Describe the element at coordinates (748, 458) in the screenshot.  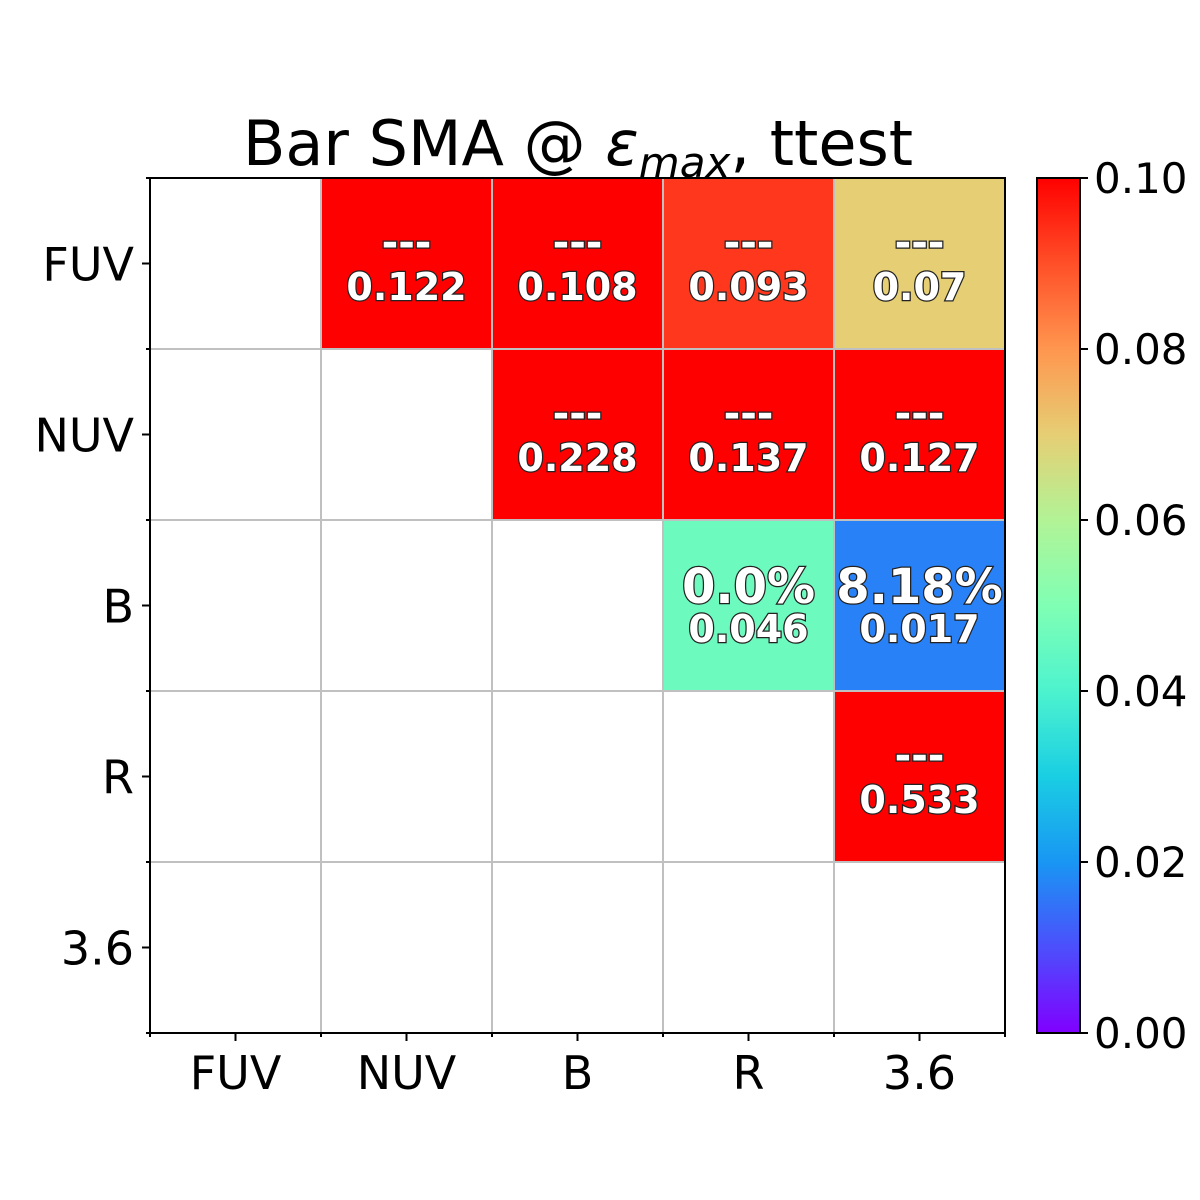
I see `cell-value-label: 0.137` at that location.